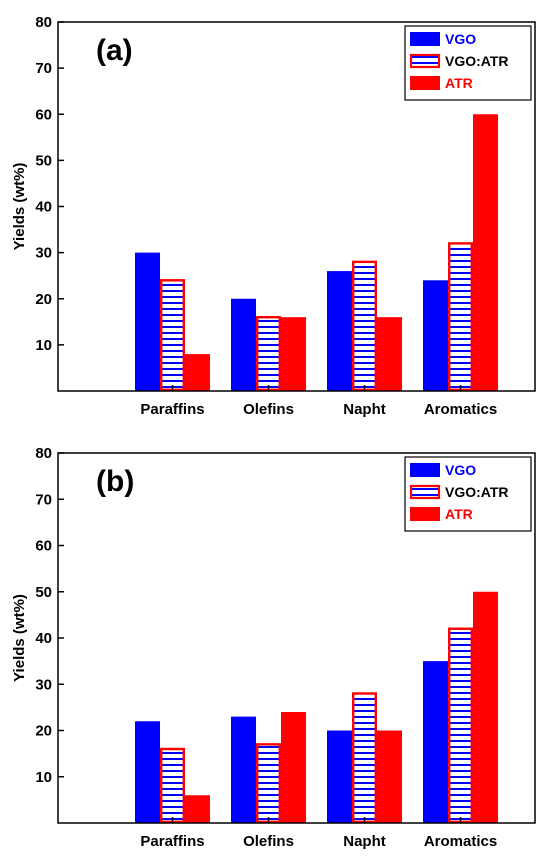 The height and width of the screenshot is (865, 550). Describe the element at coordinates (114, 50) in the screenshot. I see `panel-label: (a)` at that location.